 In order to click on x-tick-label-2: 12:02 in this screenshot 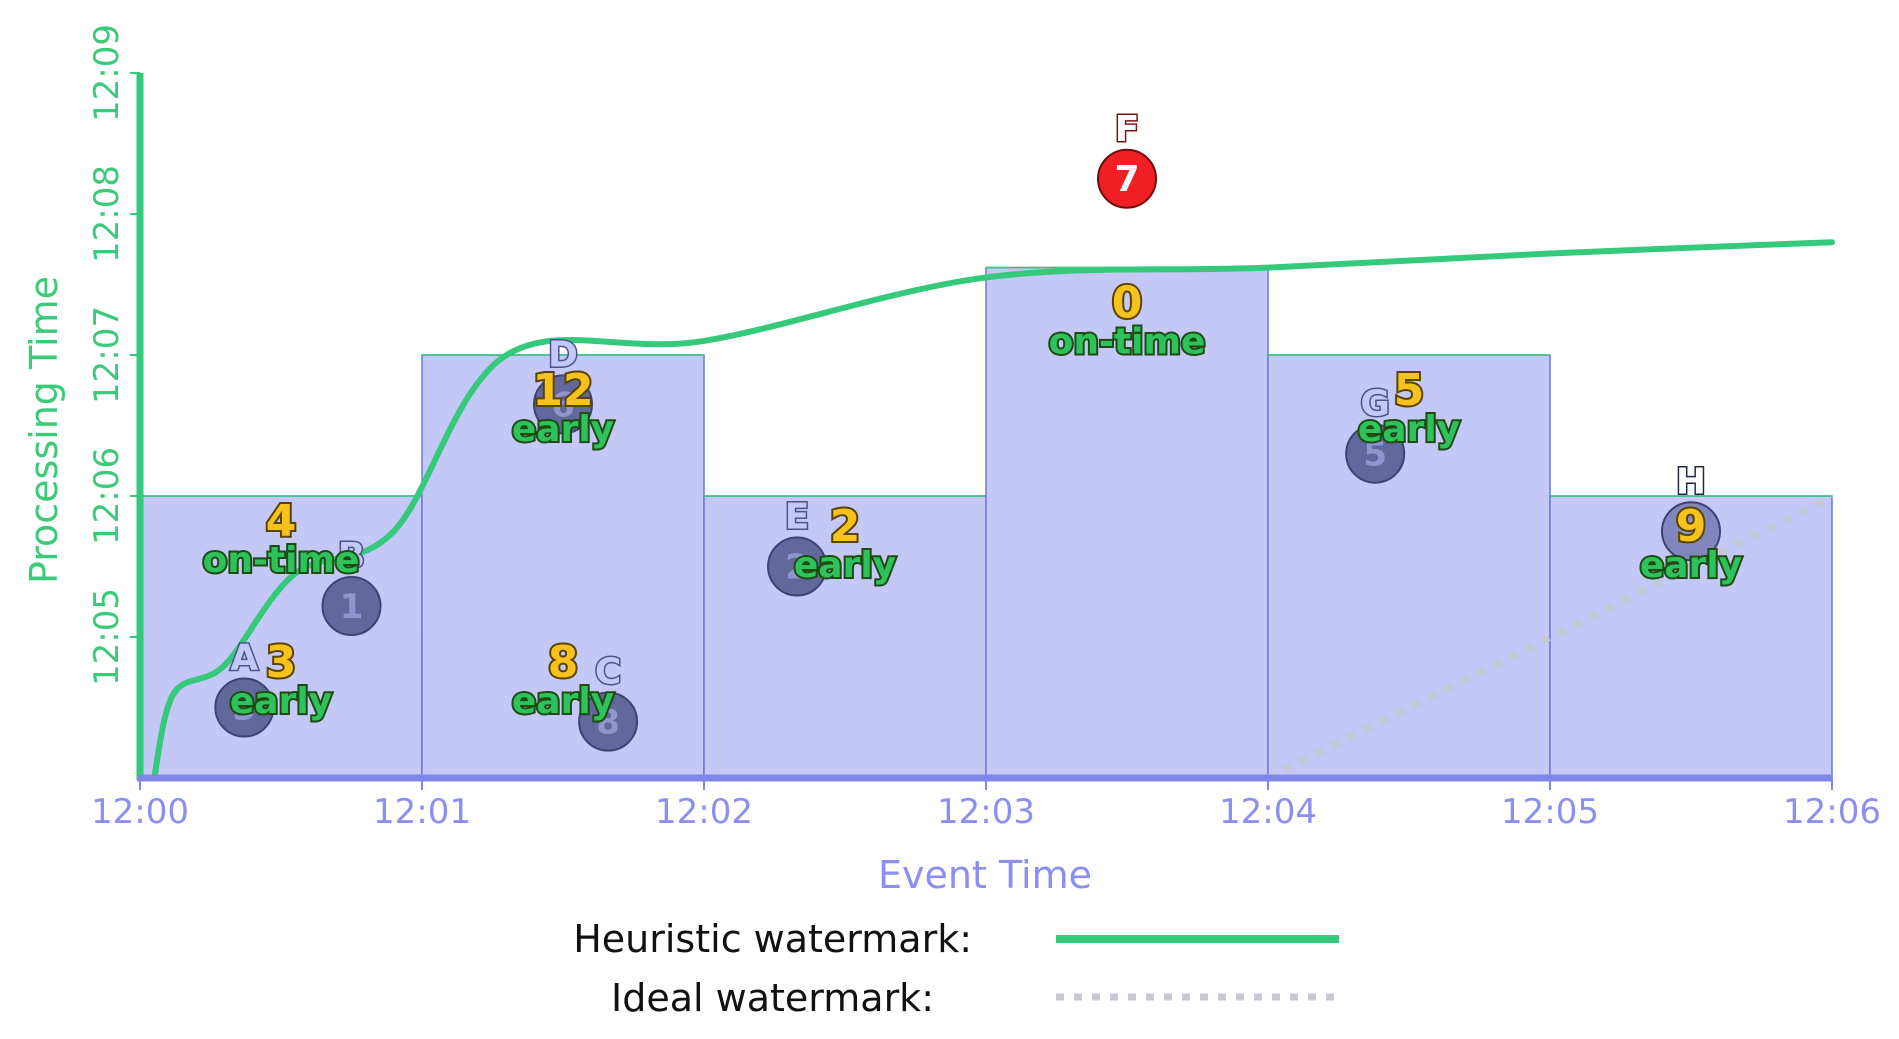, I will do `click(704, 812)`.